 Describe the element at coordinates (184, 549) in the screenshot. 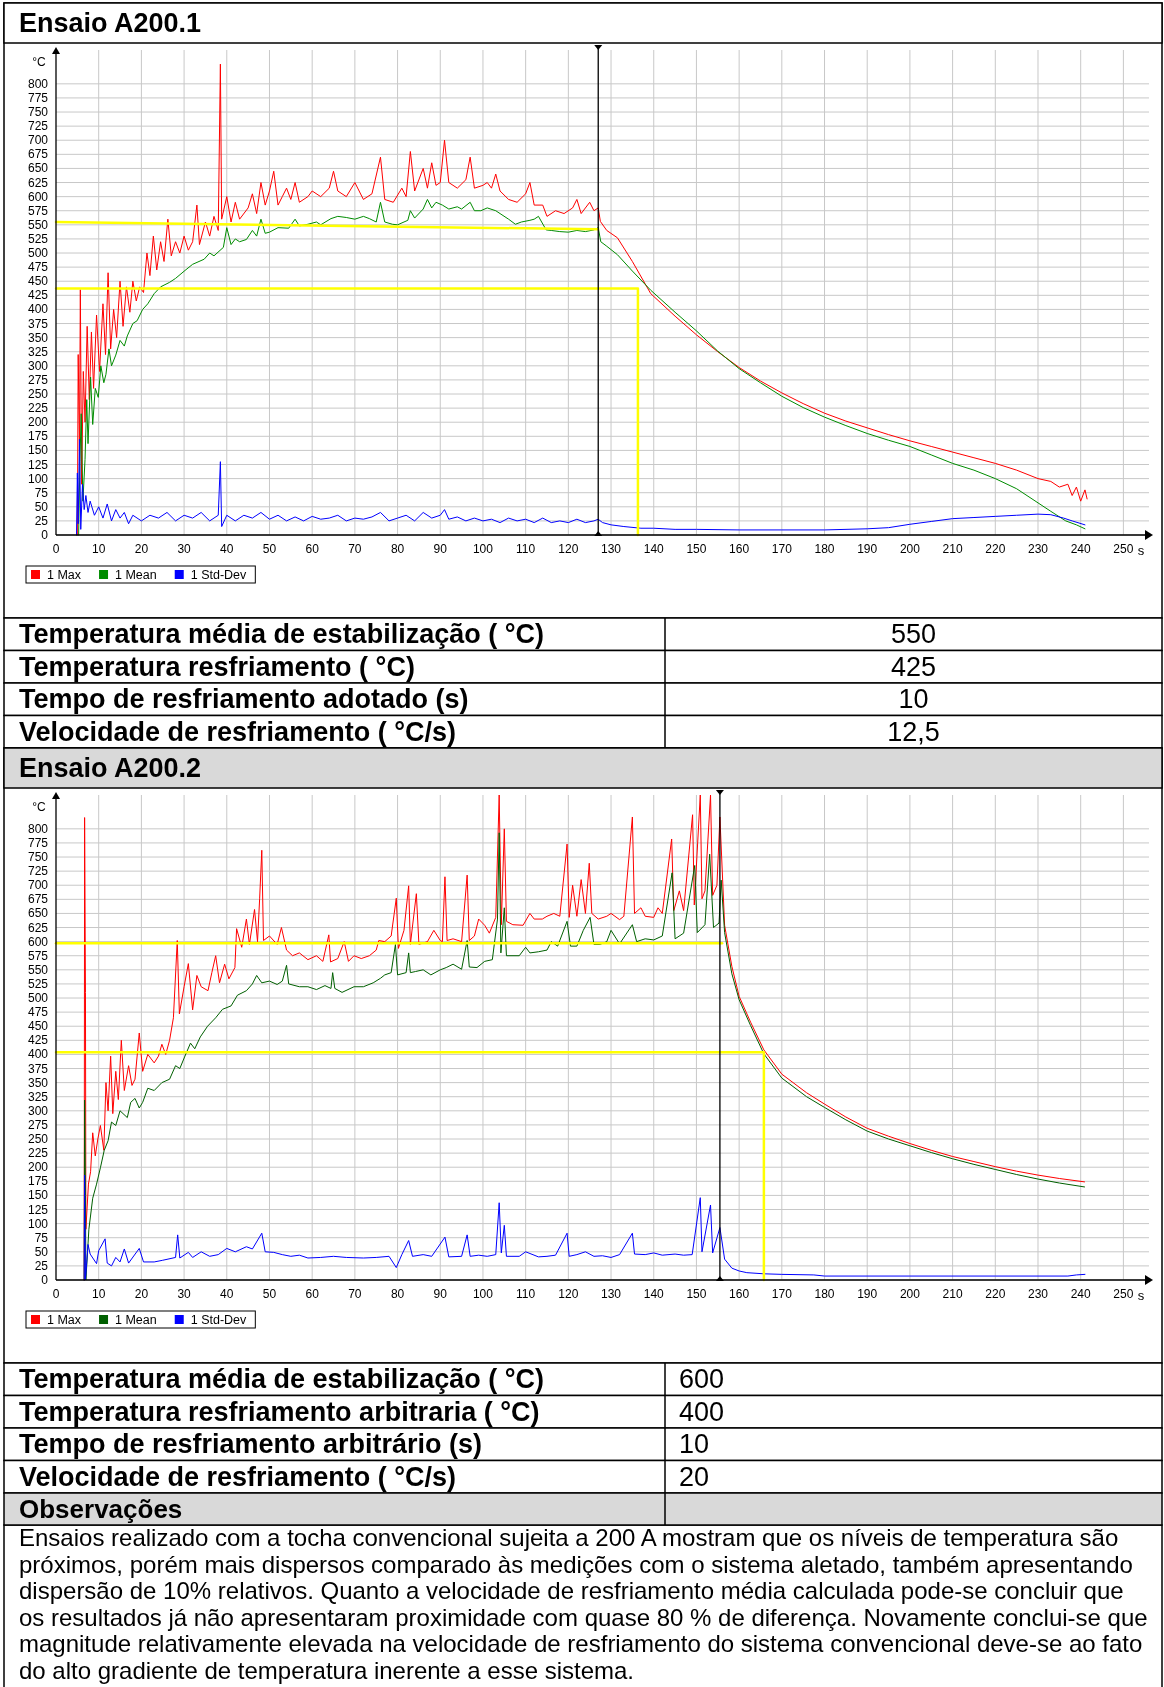

I see `x-tick-label: 30` at that location.